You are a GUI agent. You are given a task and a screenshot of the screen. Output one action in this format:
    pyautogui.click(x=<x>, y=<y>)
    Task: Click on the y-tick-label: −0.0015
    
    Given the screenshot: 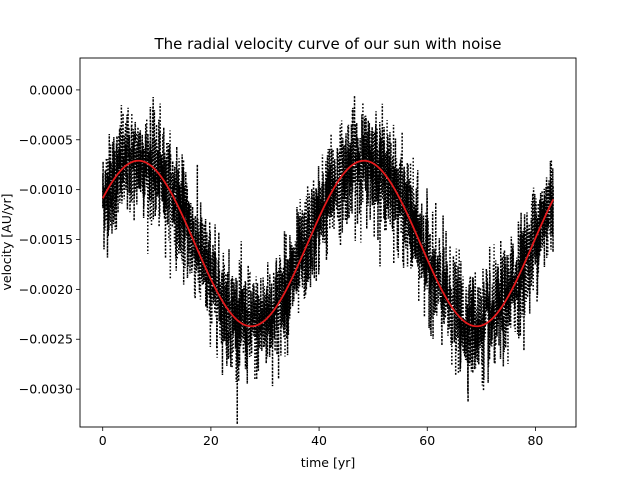 What is the action you would take?
    pyautogui.click(x=46, y=239)
    